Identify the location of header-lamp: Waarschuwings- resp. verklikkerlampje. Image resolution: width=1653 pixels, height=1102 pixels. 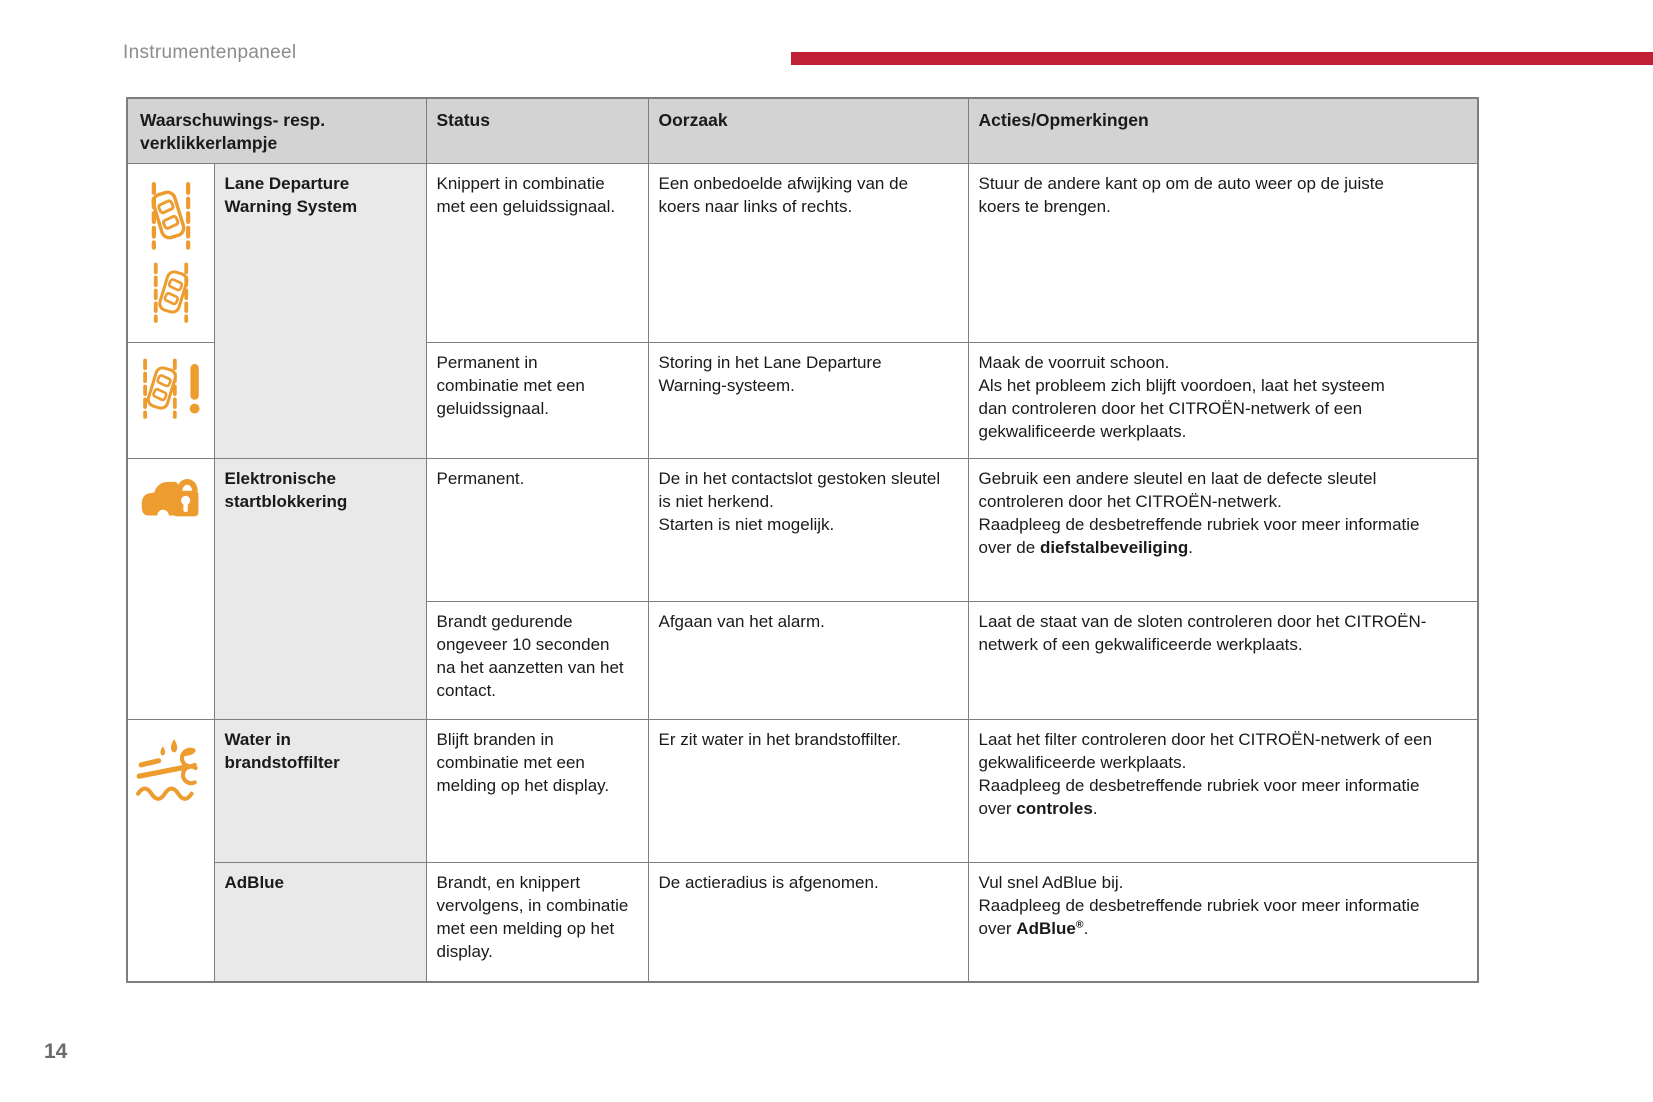
(276, 130).